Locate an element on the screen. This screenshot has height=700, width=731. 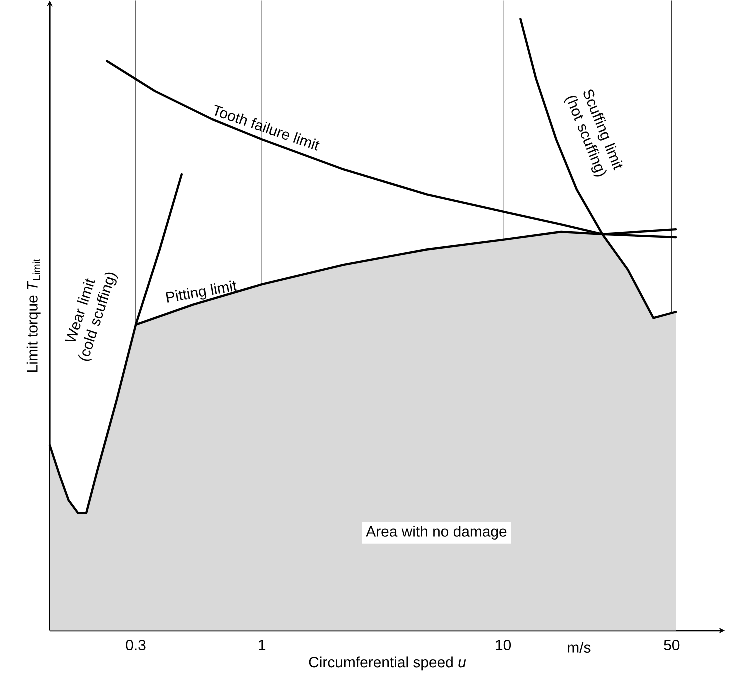
y-axis-title: Limit torque T$_{Limit}$ is located at coordinates (33, 315).